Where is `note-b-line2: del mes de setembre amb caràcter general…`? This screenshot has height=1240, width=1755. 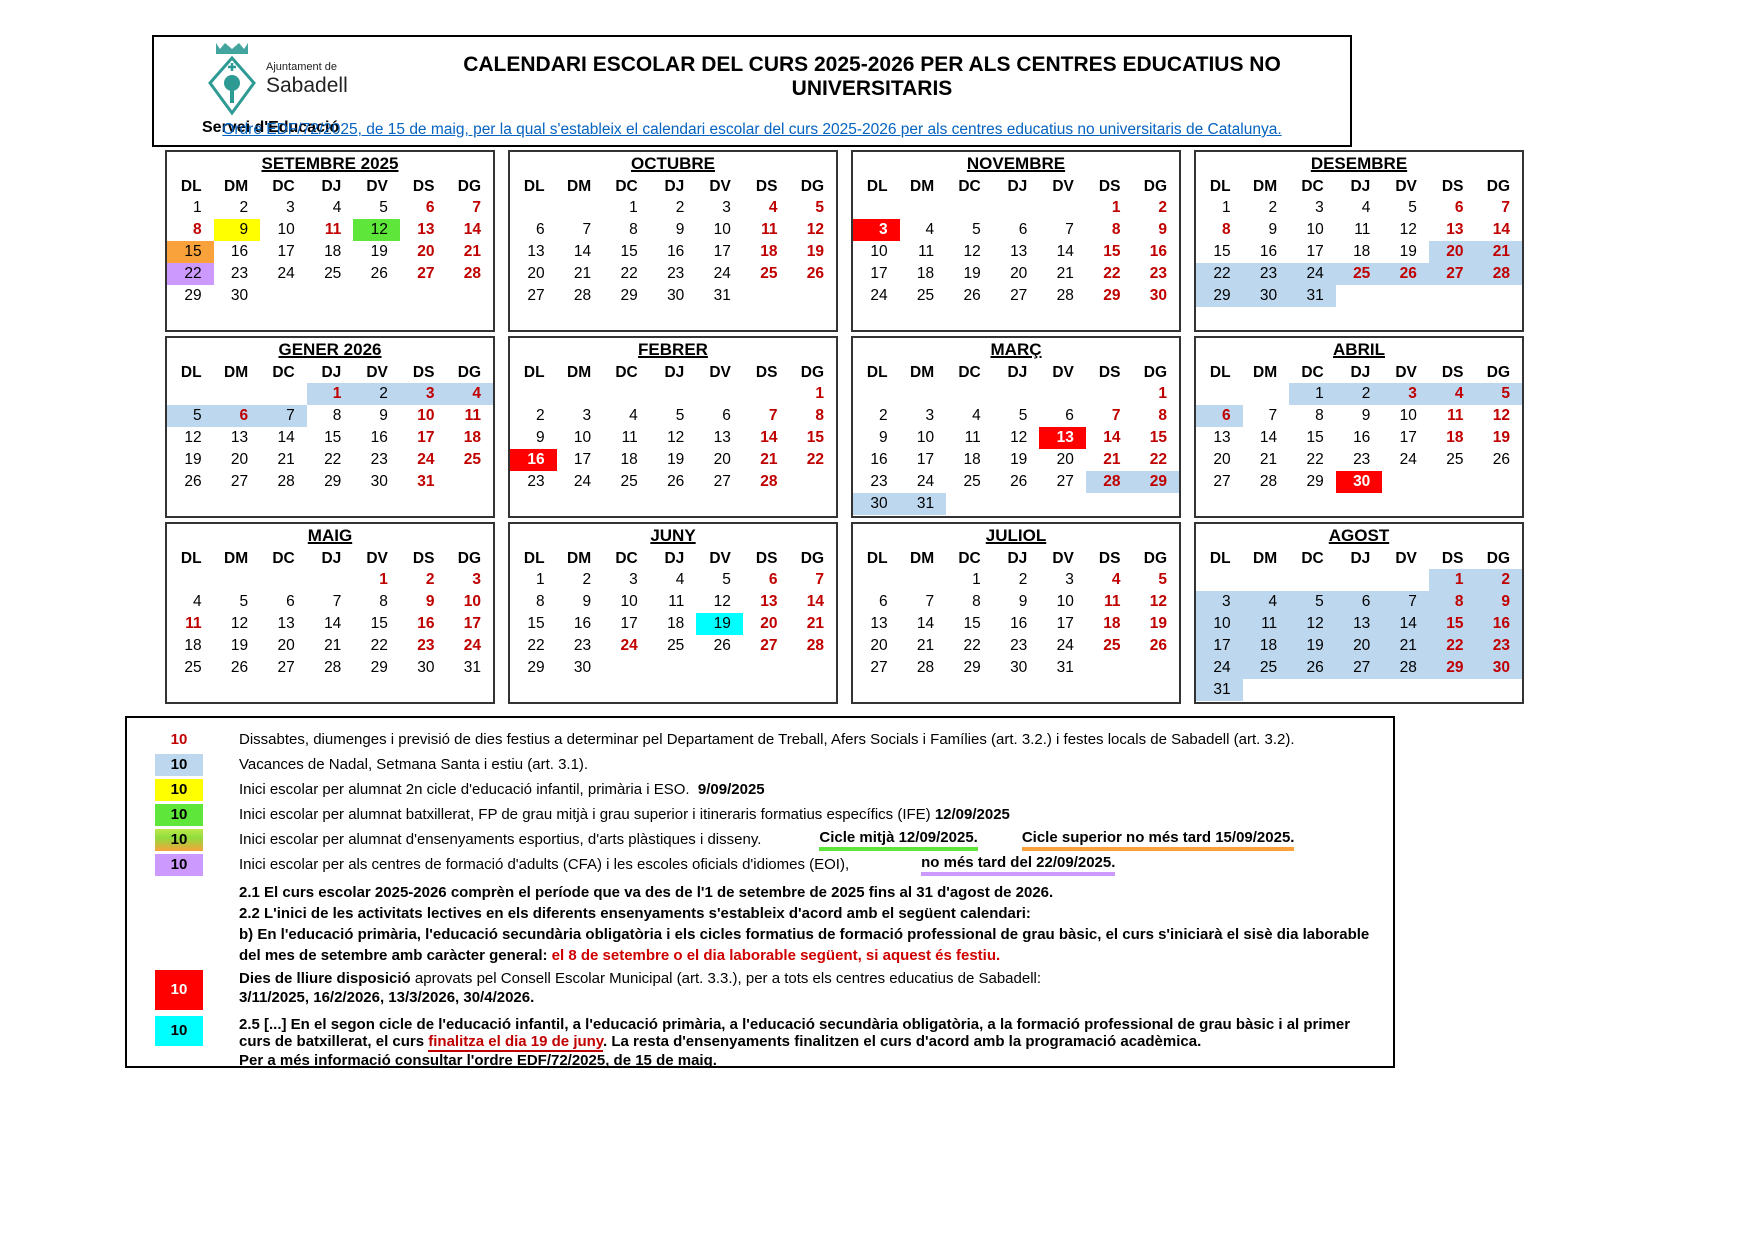
note-b-line2: del mes de setembre amb caràcter general… is located at coordinates (620, 955).